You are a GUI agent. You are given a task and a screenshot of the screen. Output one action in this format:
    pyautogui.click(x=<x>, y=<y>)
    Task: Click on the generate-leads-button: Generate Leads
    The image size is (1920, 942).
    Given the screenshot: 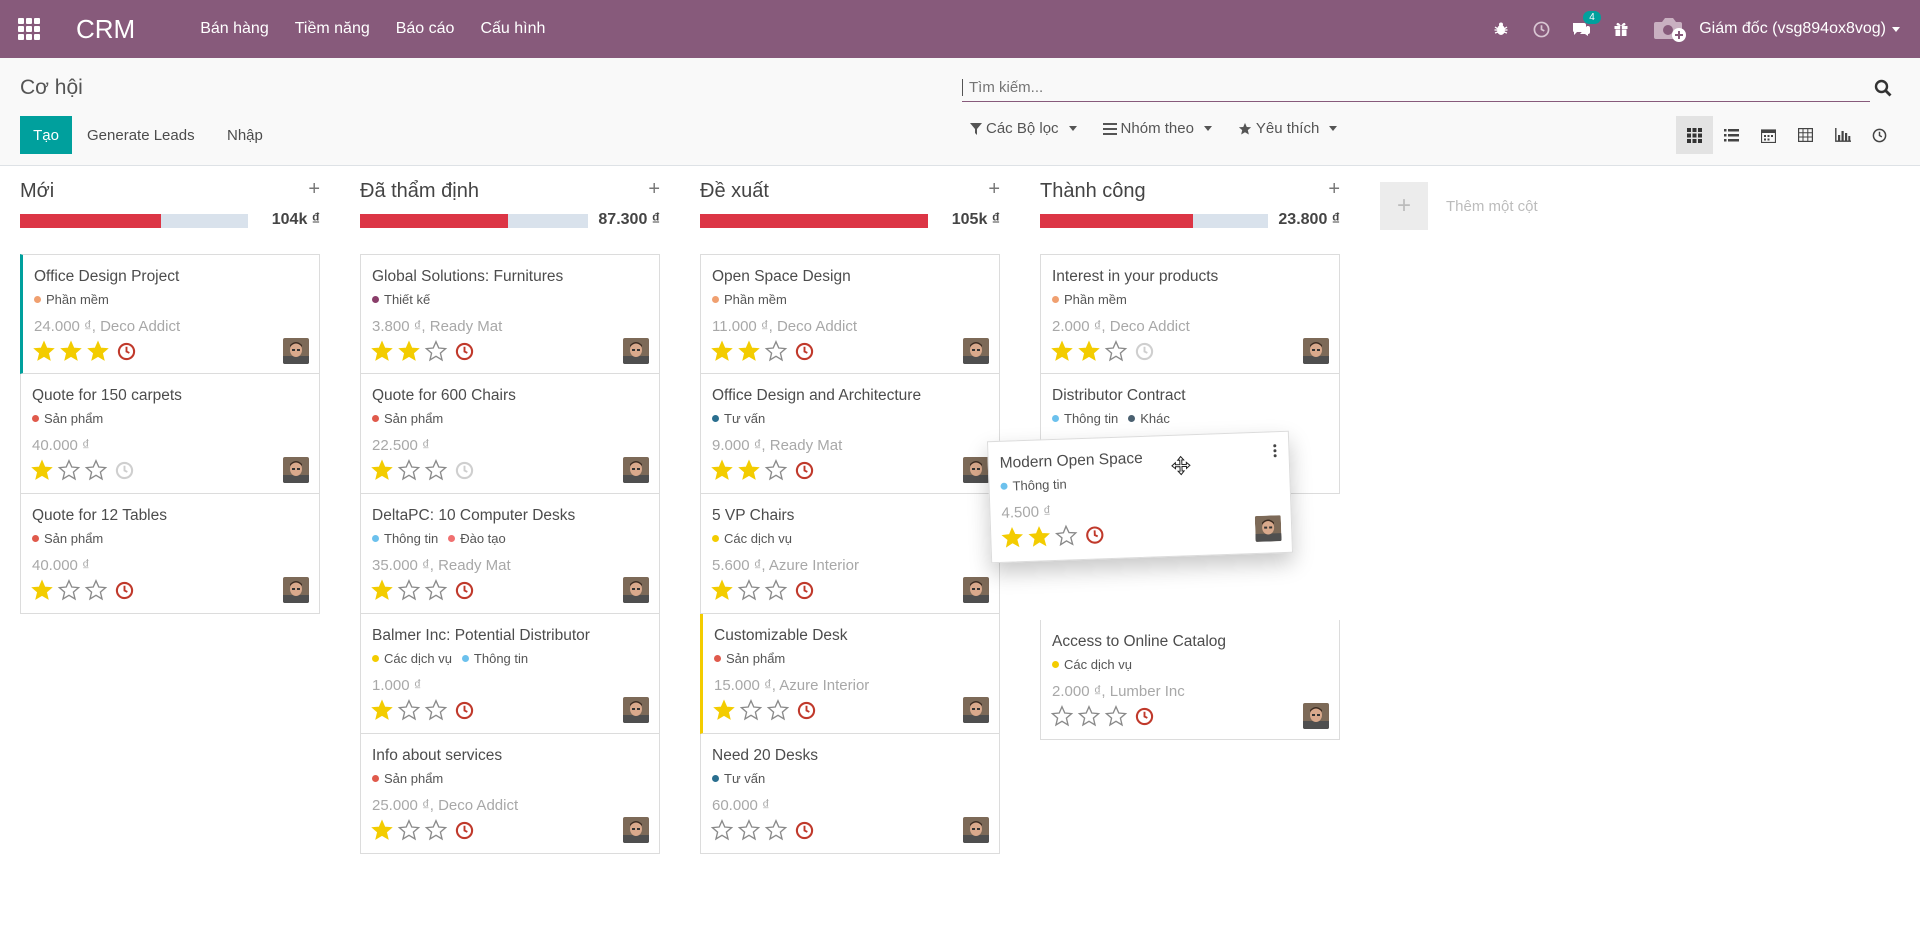 What is the action you would take?
    pyautogui.click(x=141, y=135)
    